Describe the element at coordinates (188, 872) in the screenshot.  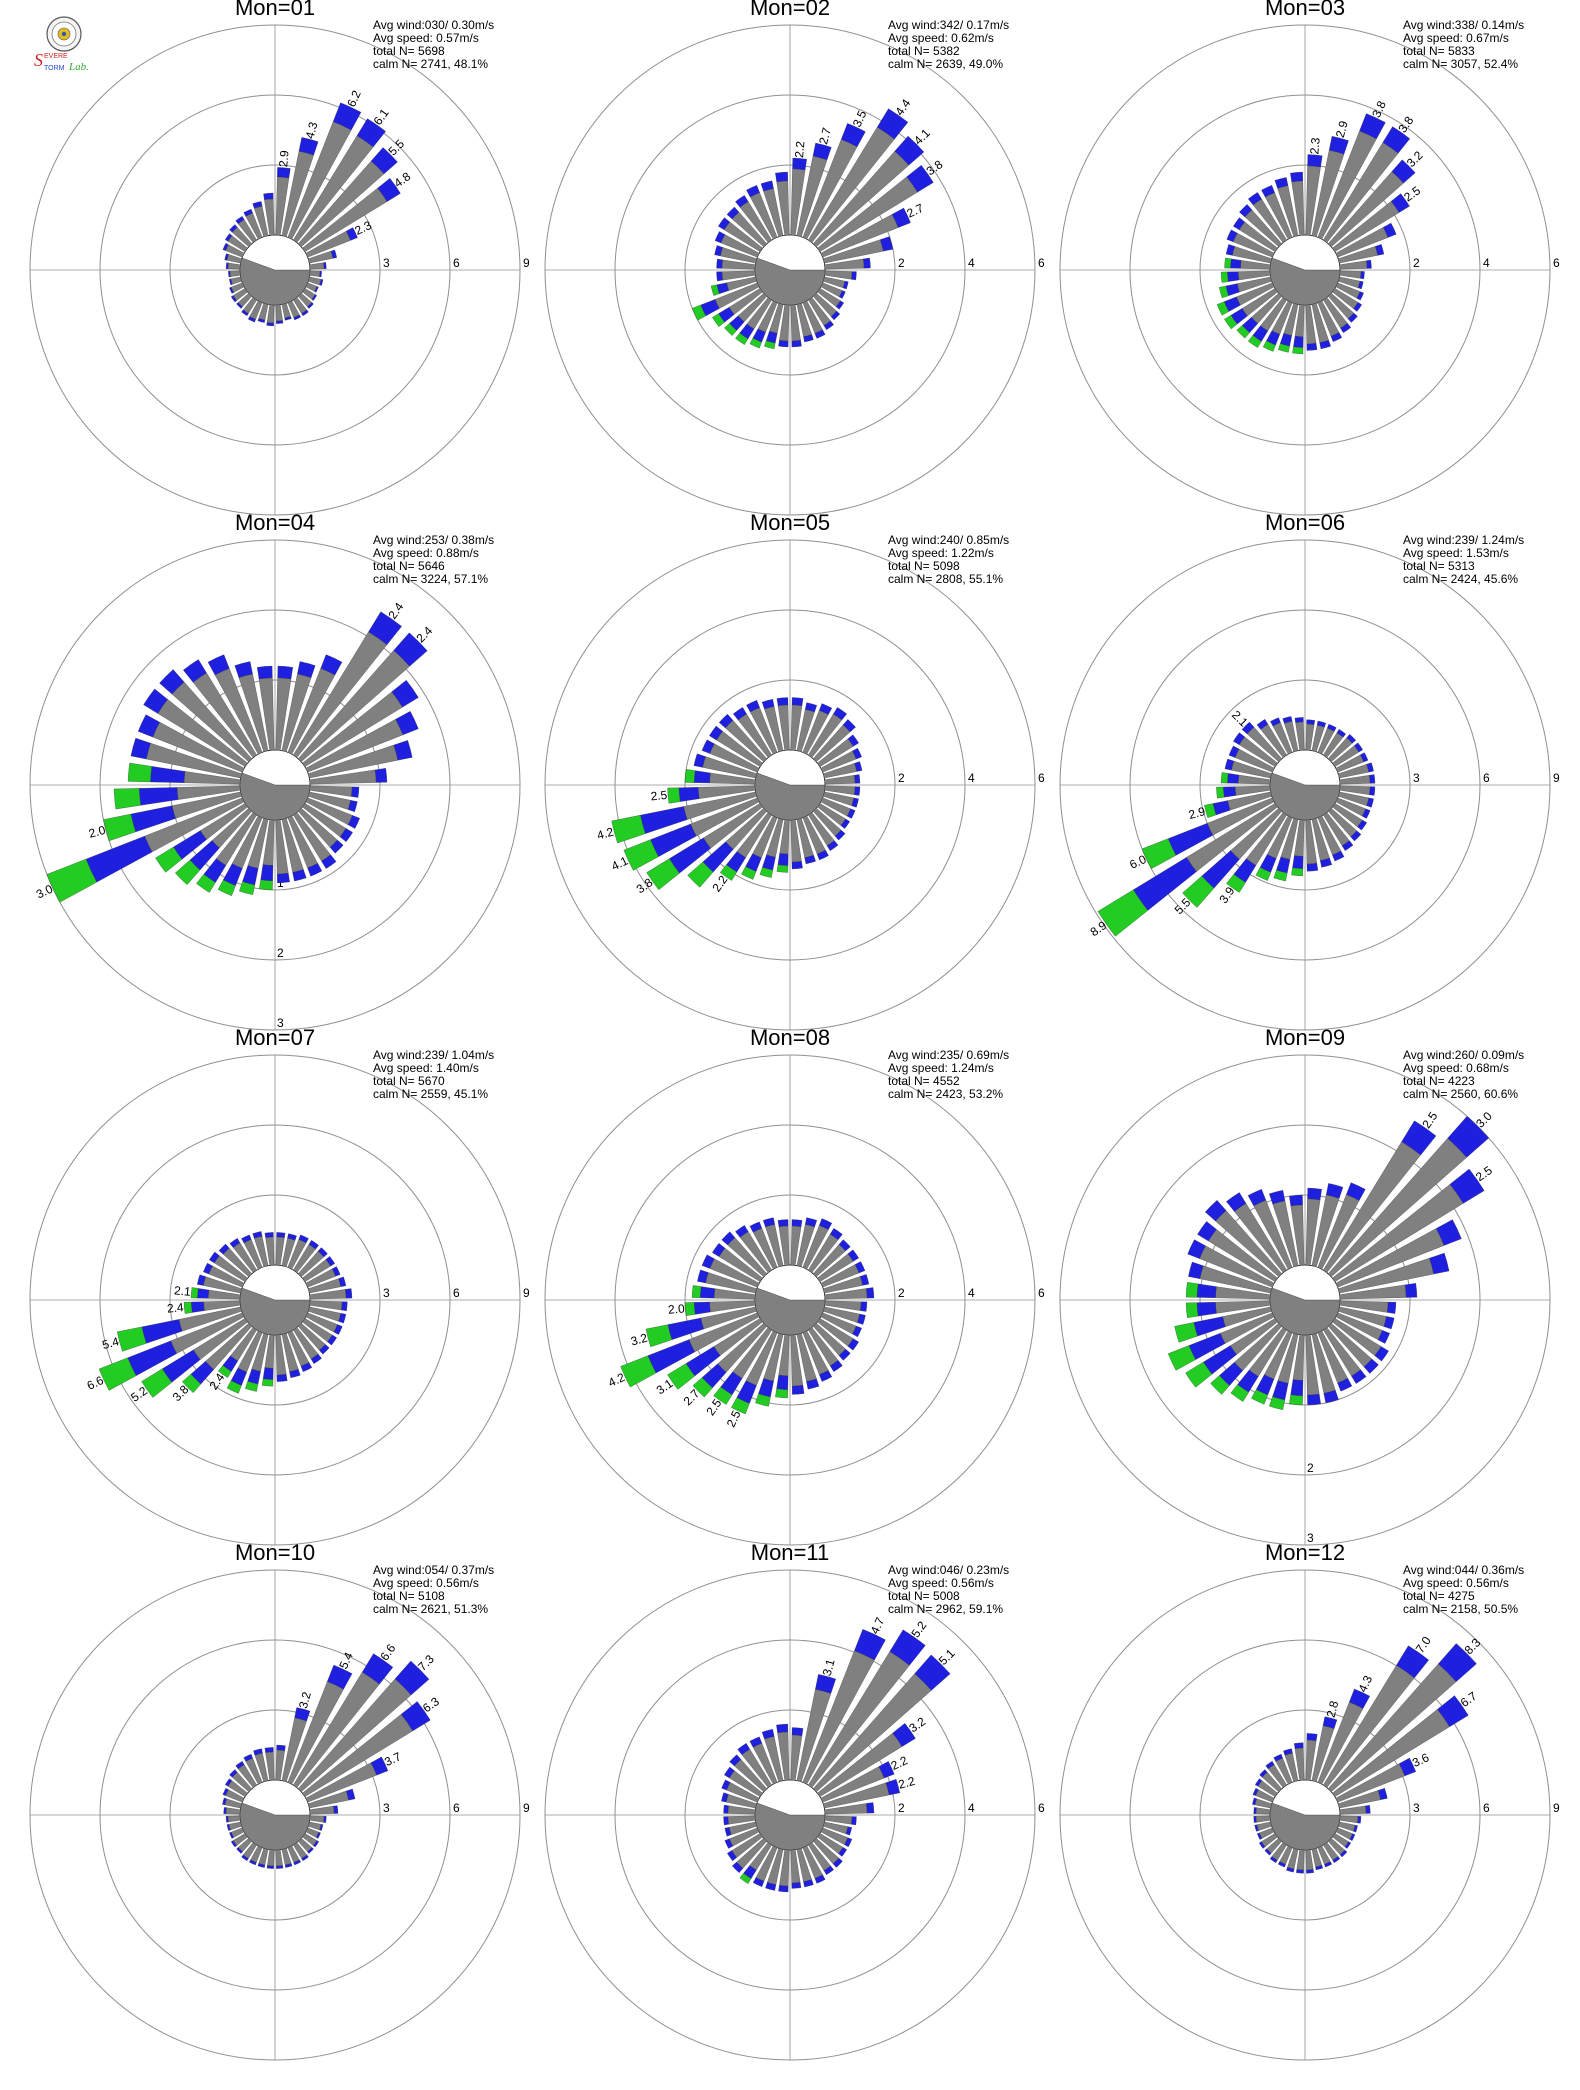
I see `sector-225-seg2` at that location.